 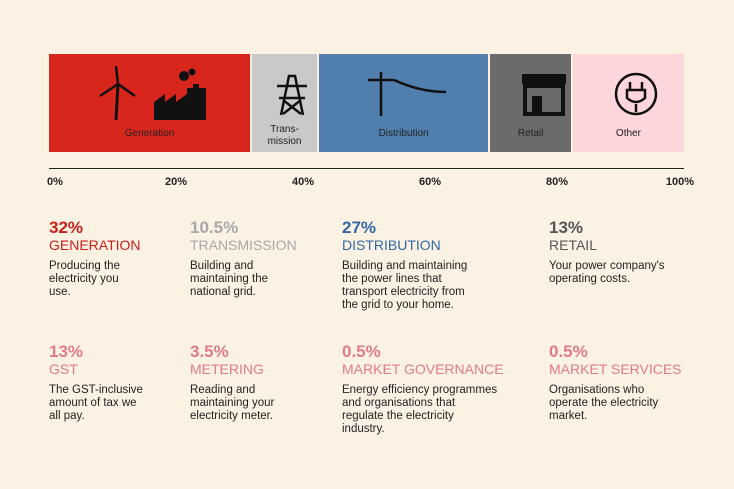 I want to click on description-line: maintaining your, so click(x=232, y=403).